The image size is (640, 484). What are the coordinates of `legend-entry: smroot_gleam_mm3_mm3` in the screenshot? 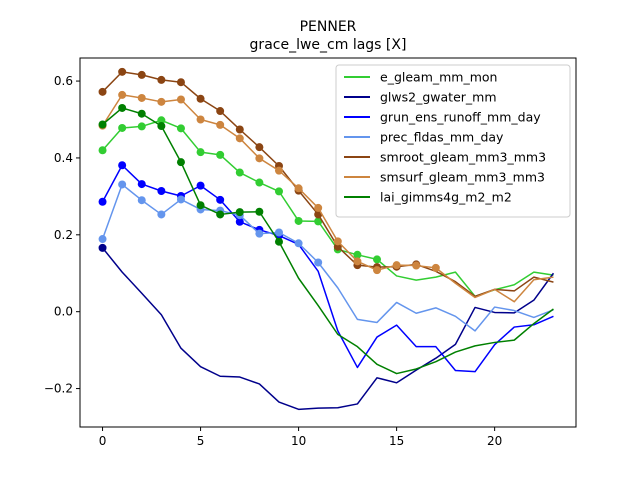 It's located at (445, 157).